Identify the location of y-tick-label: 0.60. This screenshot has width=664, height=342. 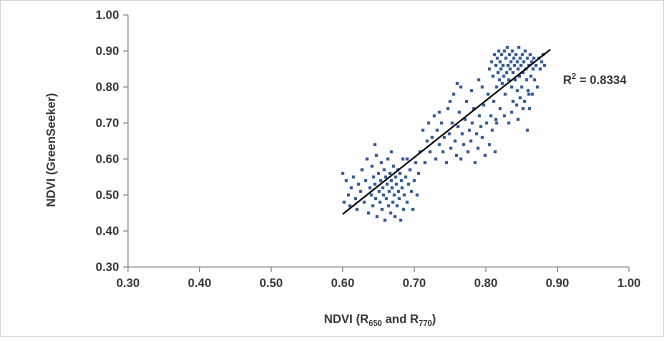
(108, 159).